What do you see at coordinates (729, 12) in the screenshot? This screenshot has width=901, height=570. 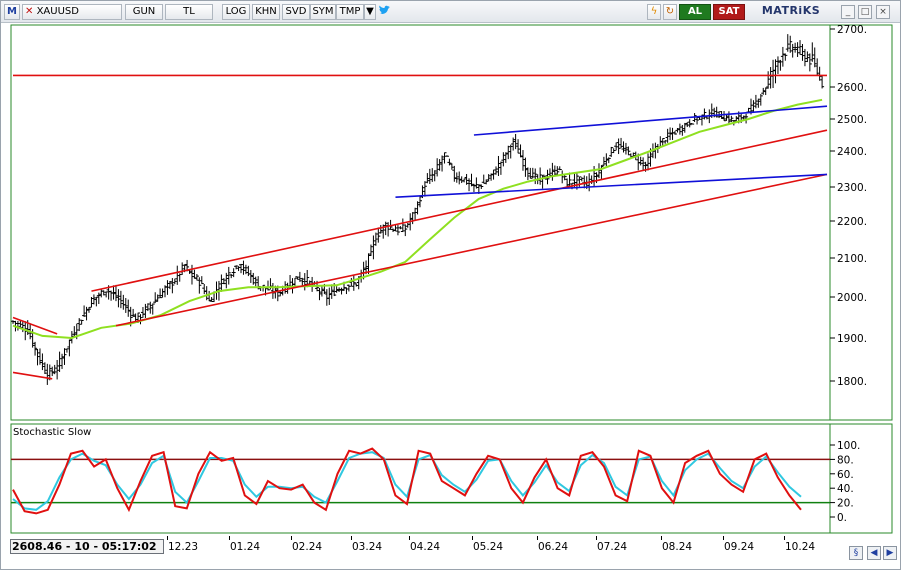 I see `sell-button: SAT` at bounding box center [729, 12].